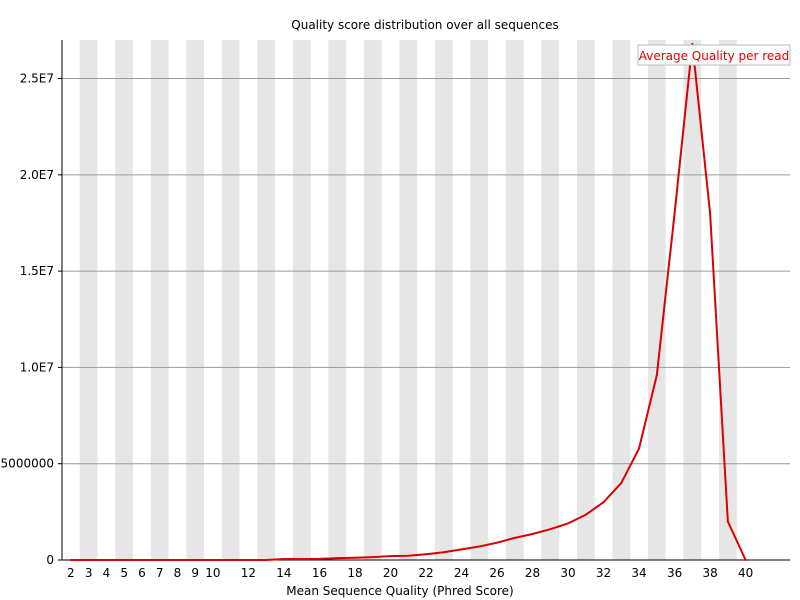 The width and height of the screenshot is (800, 600). Describe the element at coordinates (532, 573) in the screenshot. I see `x-tick-label: 28` at that location.